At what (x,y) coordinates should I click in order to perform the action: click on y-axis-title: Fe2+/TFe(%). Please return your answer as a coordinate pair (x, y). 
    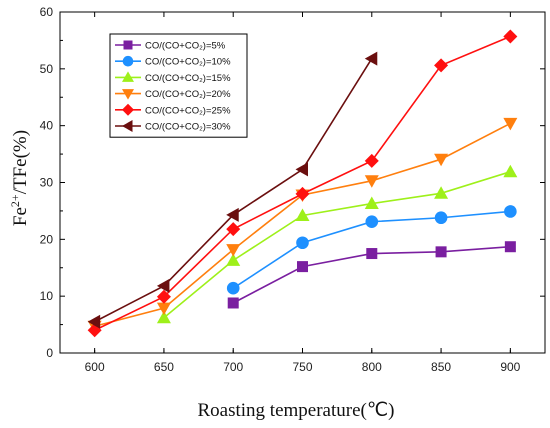
    Looking at the image, I should click on (19, 178).